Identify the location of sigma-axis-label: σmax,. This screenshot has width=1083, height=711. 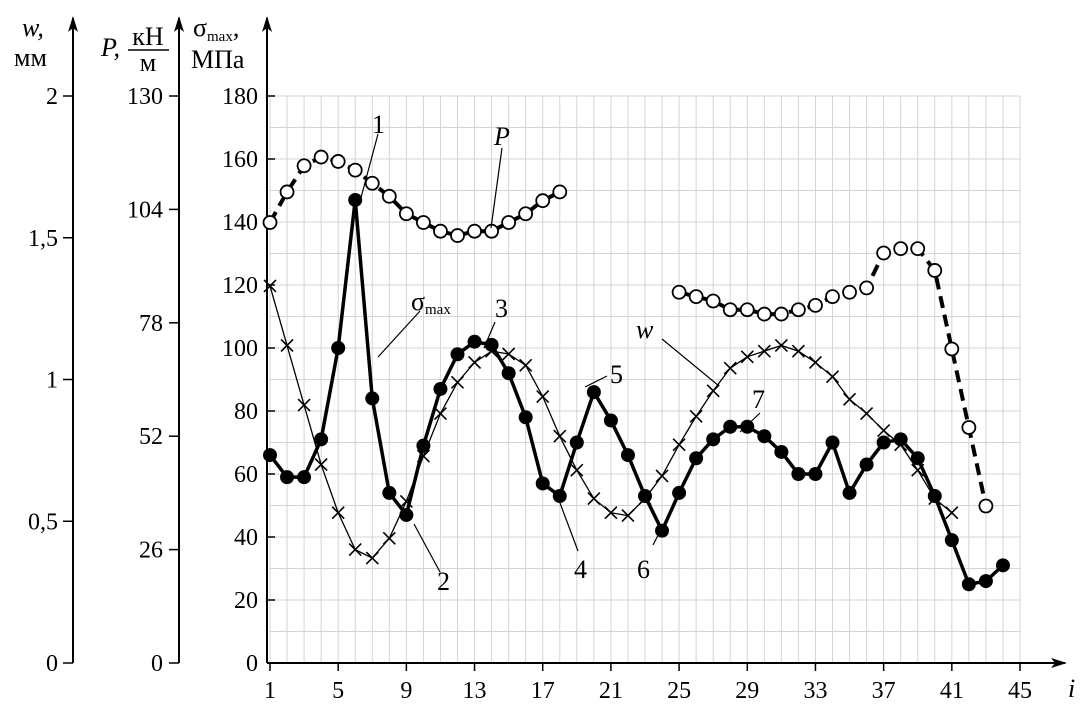
(216, 29).